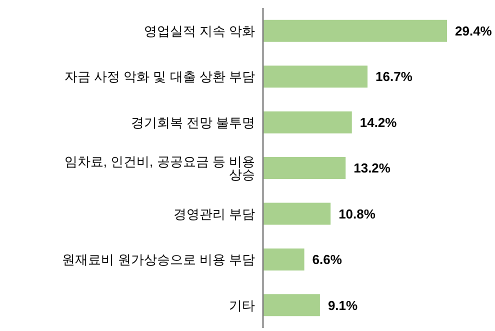 This screenshot has width=495, height=331. What do you see at coordinates (357, 214) in the screenshot?
I see `data-label: 10.8%` at bounding box center [357, 214].